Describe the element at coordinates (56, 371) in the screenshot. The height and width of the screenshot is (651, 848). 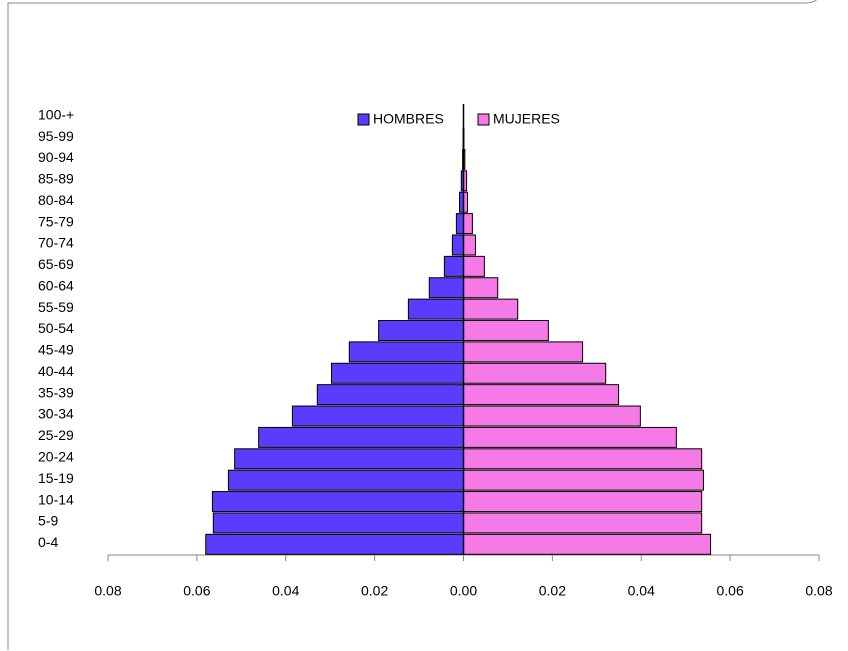
I see `y-tick-label: 40-44` at that location.